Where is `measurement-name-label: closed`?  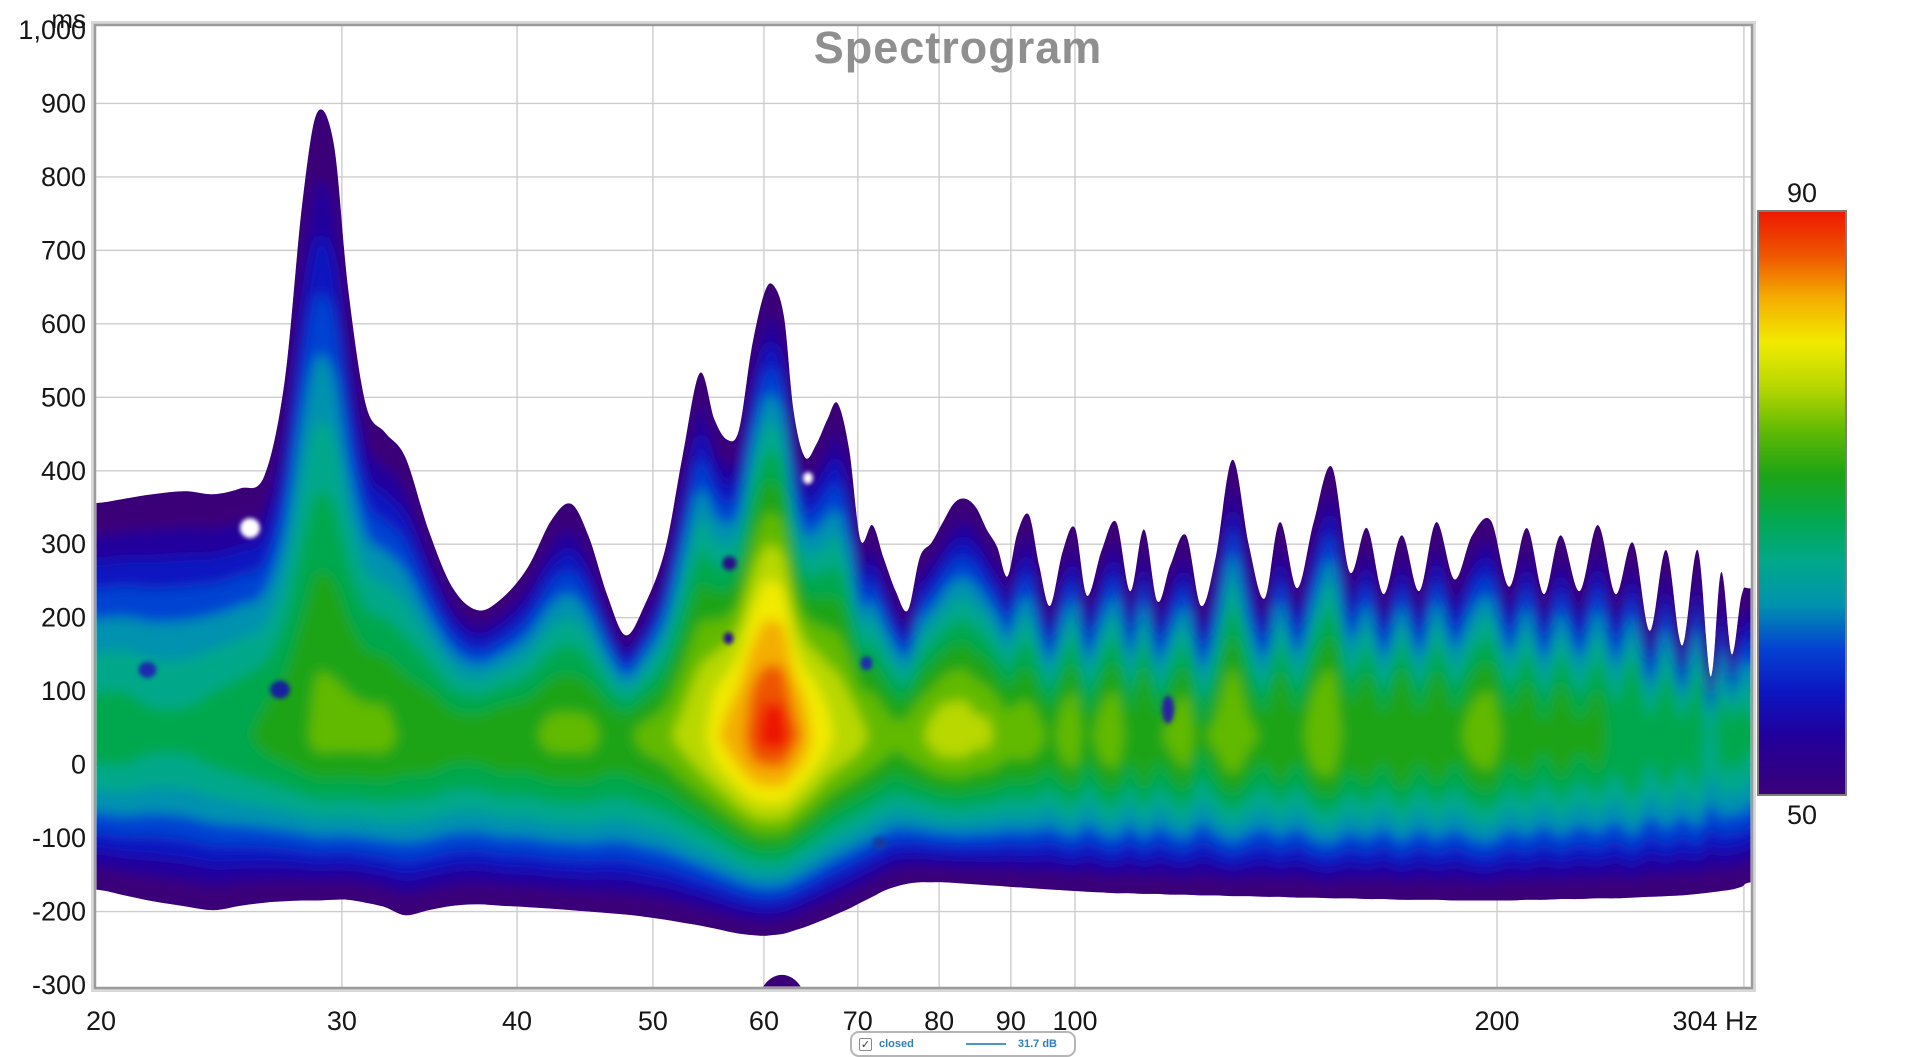 measurement-name-label: closed is located at coordinates (896, 1044).